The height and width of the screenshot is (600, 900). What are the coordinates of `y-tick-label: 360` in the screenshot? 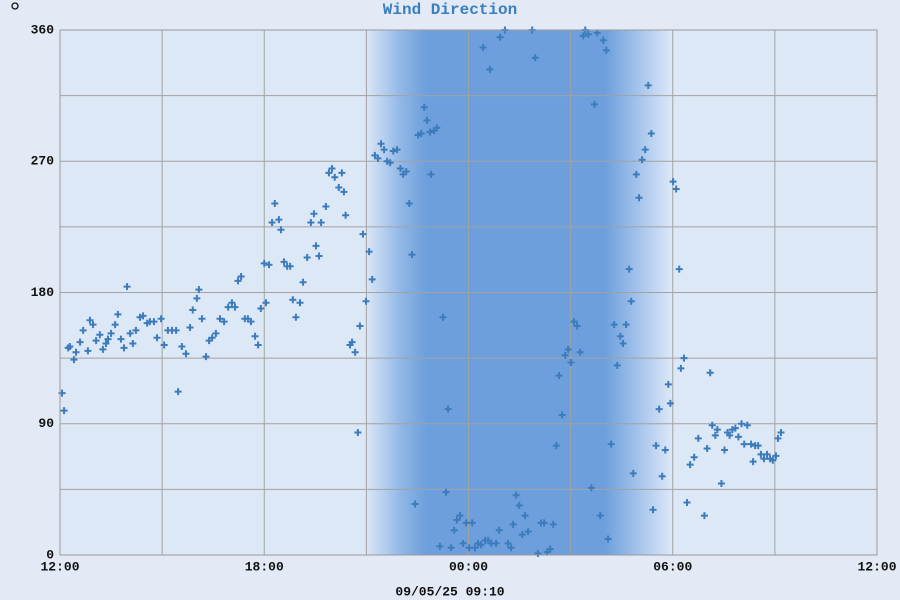 It's located at (43, 29).